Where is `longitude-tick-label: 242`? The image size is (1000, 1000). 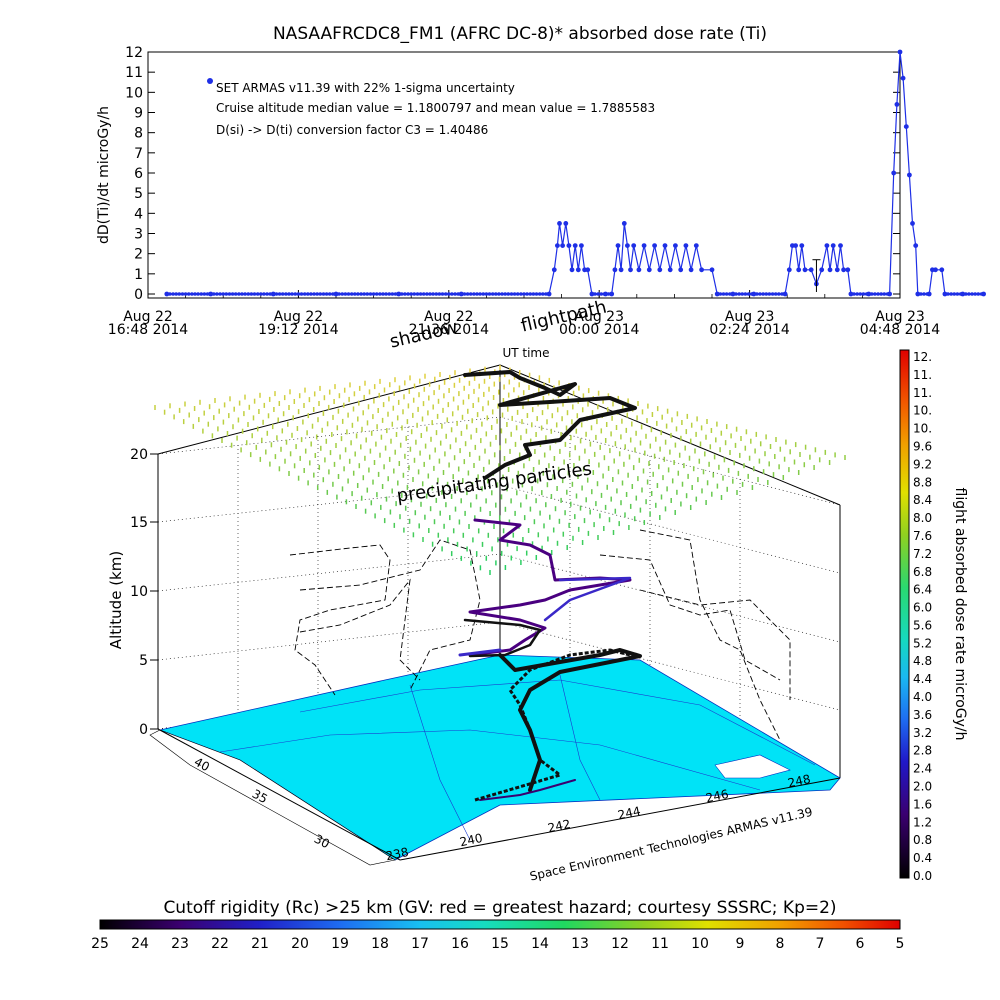 longitude-tick-label: 242 is located at coordinates (559, 826).